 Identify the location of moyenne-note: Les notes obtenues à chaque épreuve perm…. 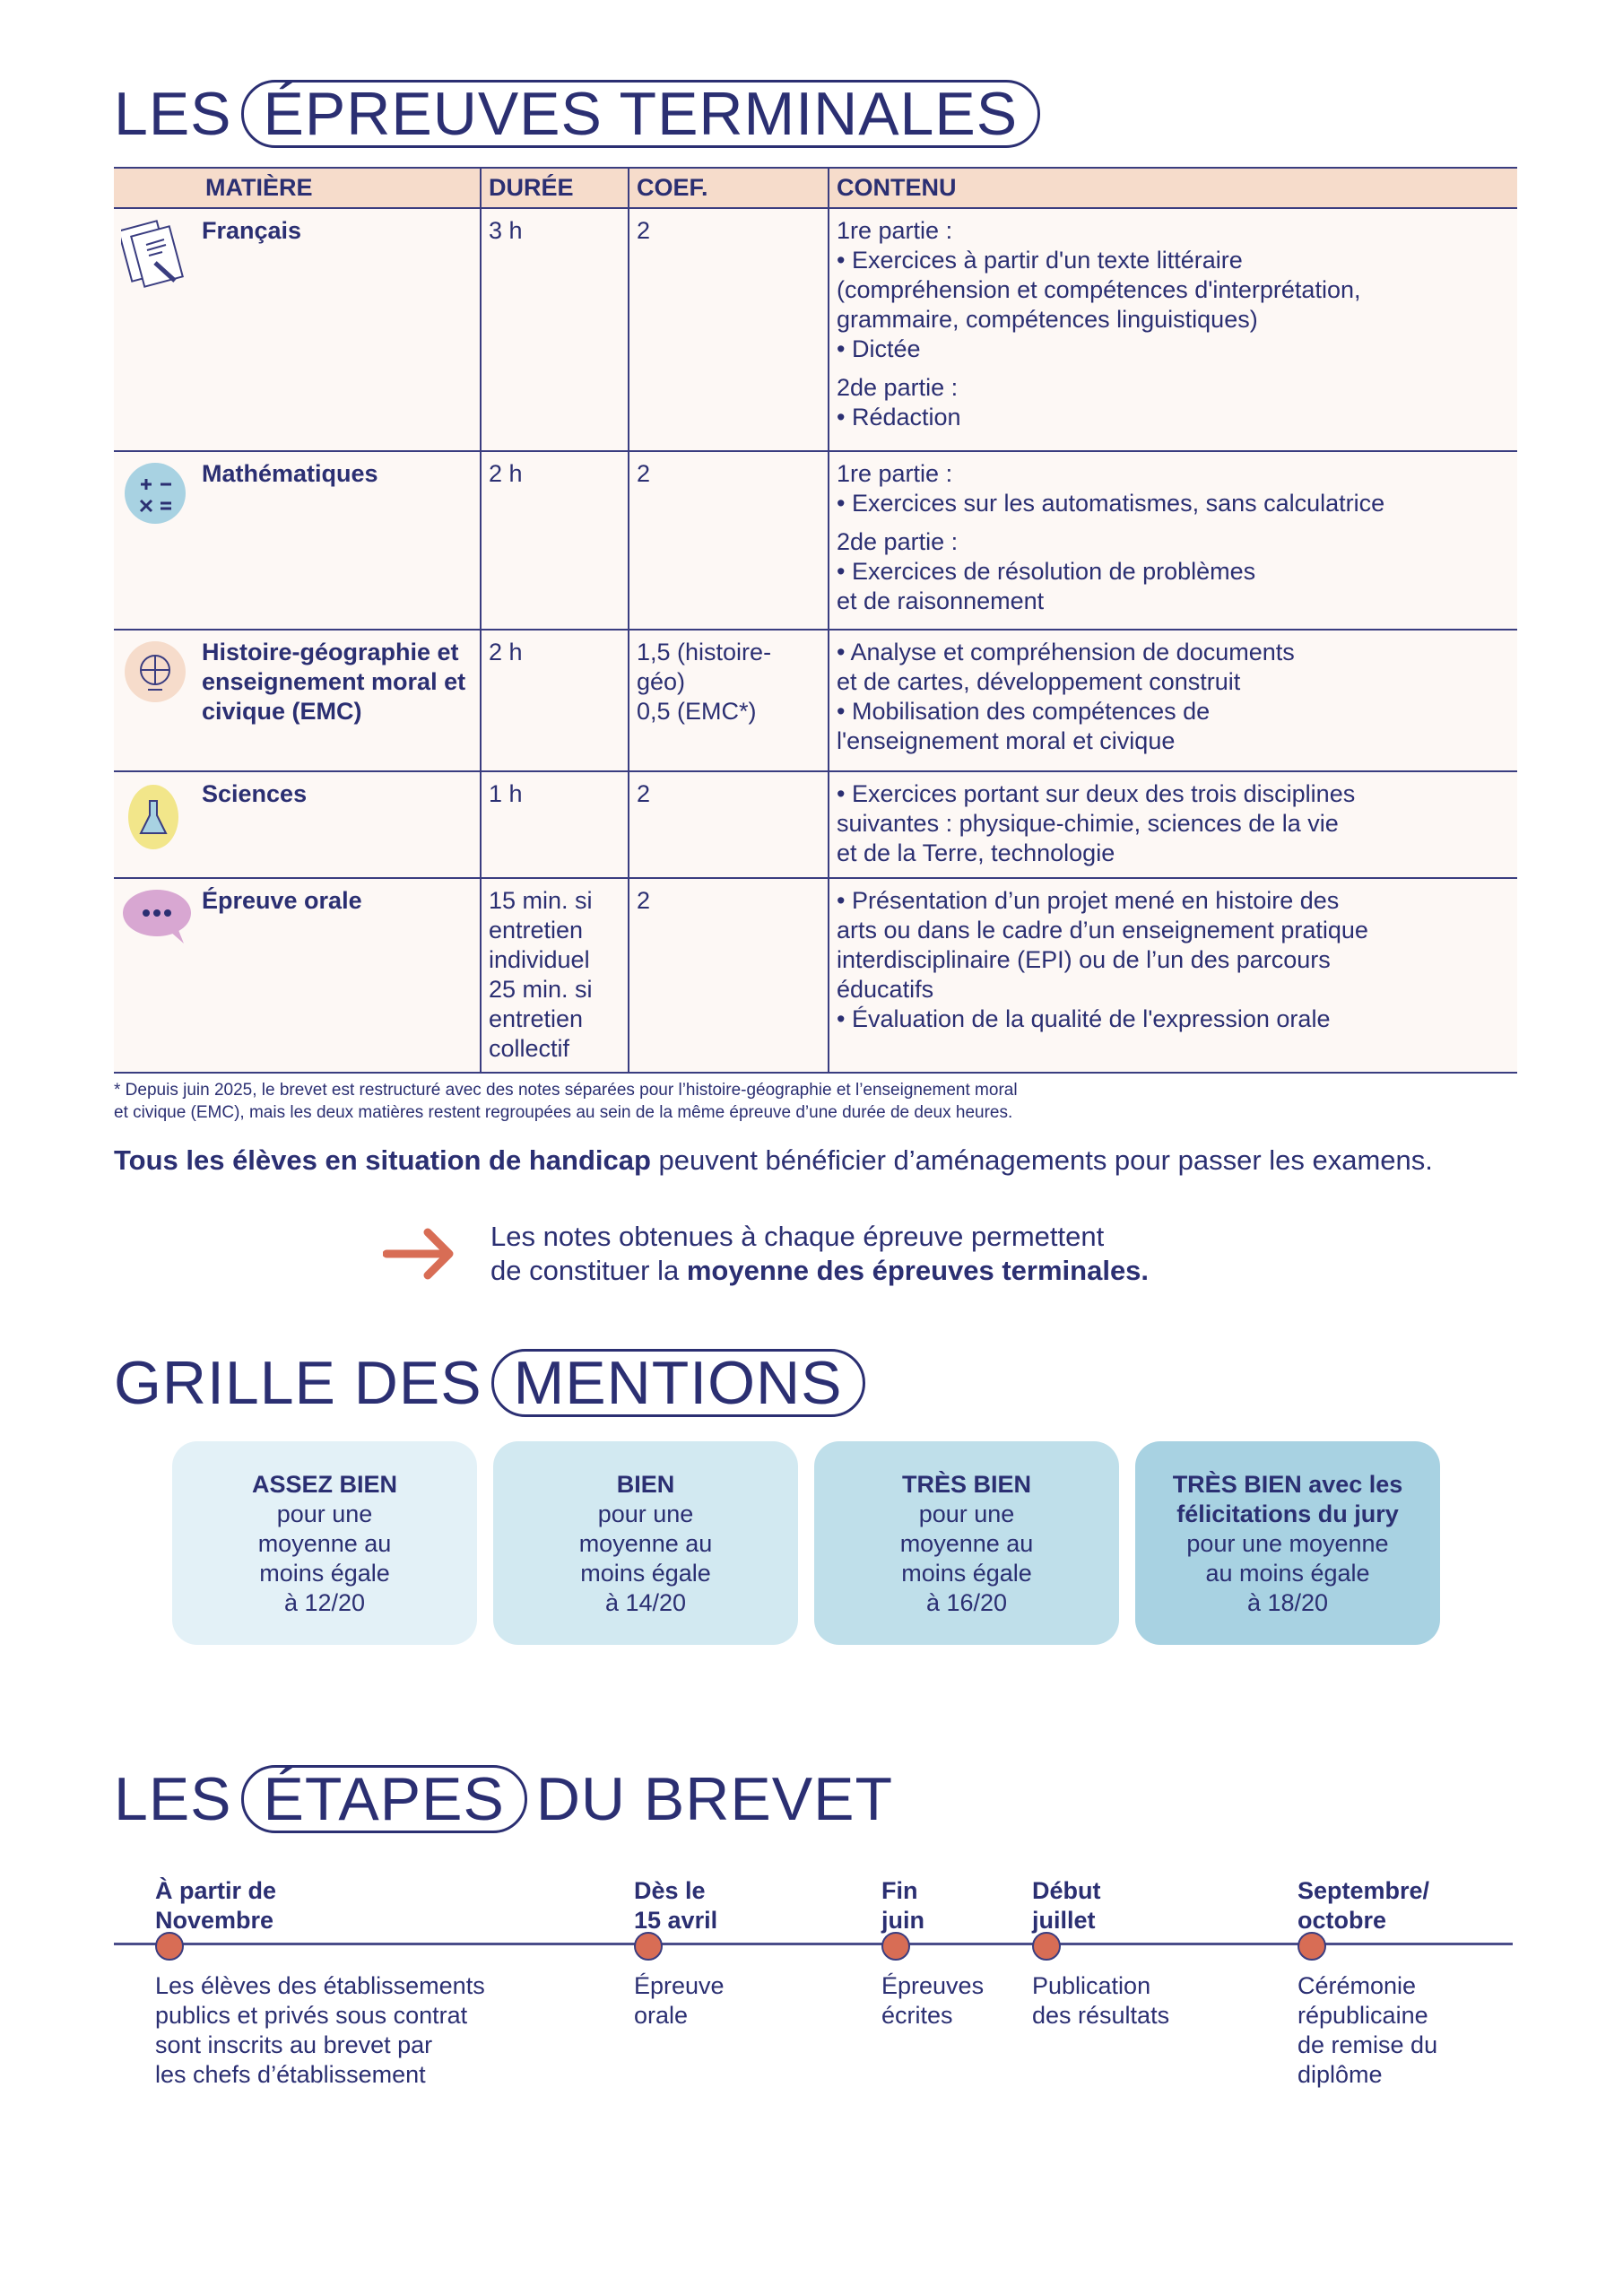
(766, 1254).